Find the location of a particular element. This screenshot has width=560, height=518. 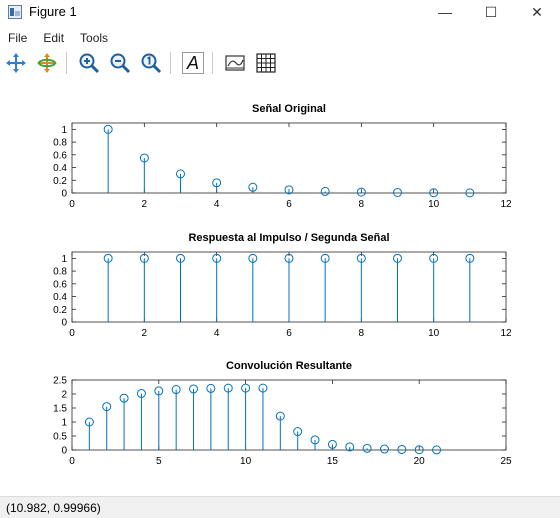

menu-tools: Tools is located at coordinates (94, 38).